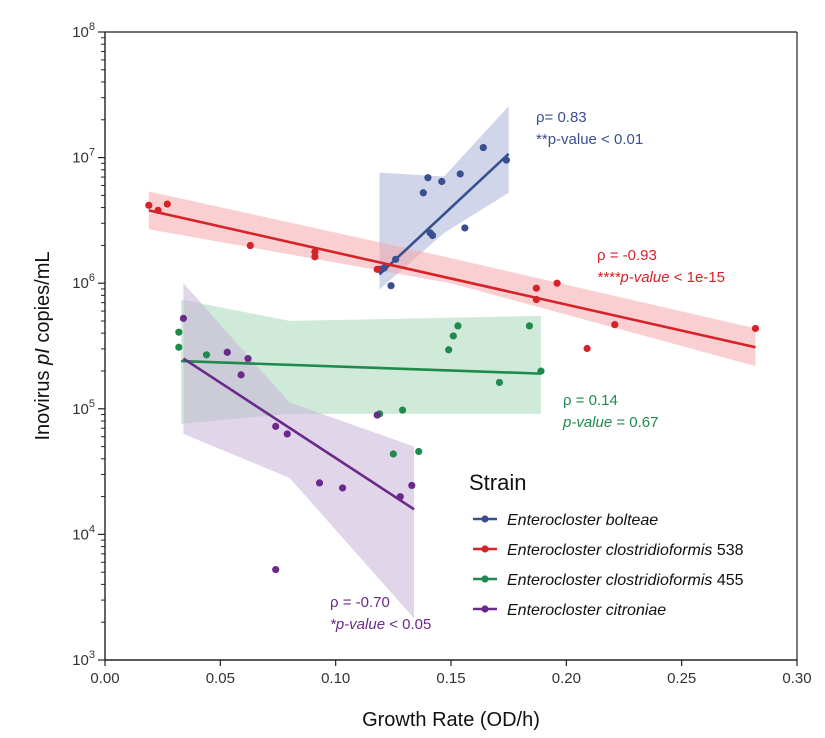  Describe the element at coordinates (609, 277) in the screenshot. I see `significance-stars: ****` at that location.